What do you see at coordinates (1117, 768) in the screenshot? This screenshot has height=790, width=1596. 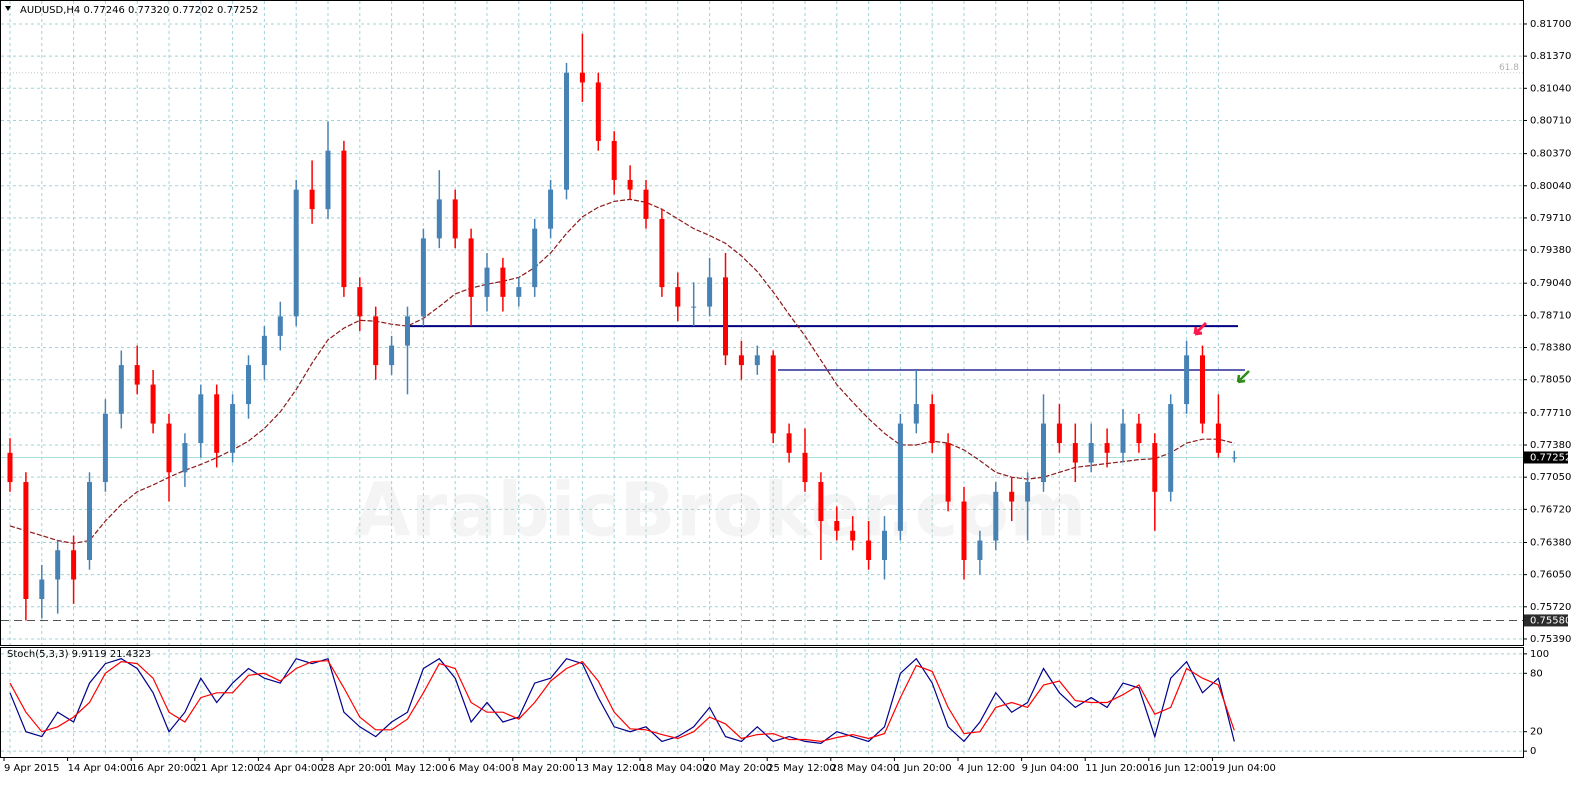 I see `x-tick-label: 11 Jun 20:00` at bounding box center [1117, 768].